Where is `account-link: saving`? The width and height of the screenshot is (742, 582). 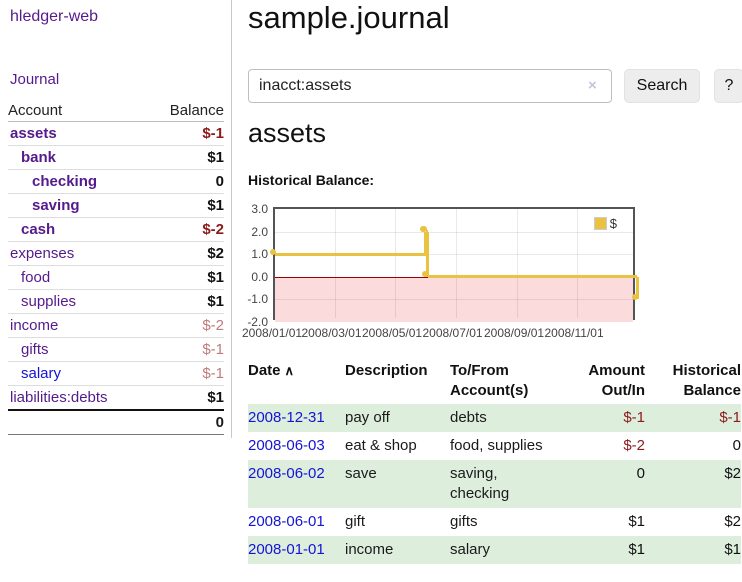
account-link: saving is located at coordinates (56, 205).